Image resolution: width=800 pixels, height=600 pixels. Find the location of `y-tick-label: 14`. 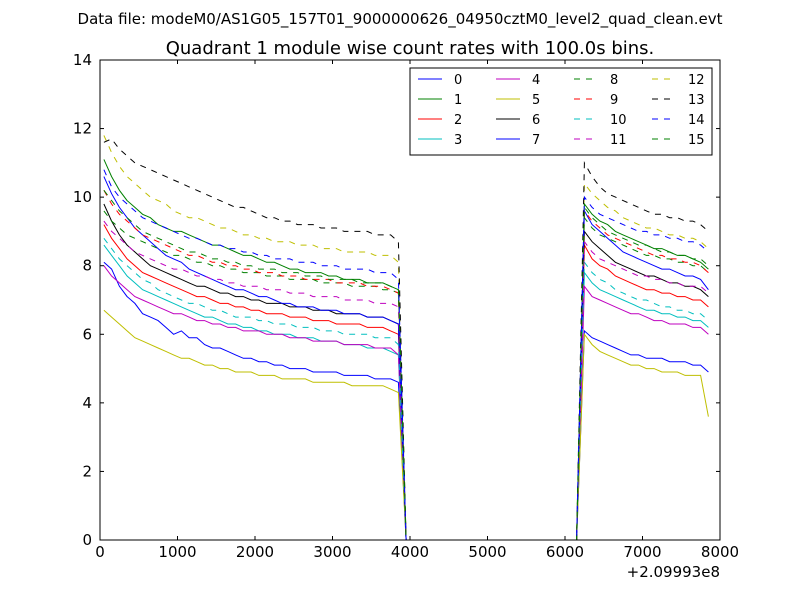

y-tick-label: 14 is located at coordinates (82, 60).